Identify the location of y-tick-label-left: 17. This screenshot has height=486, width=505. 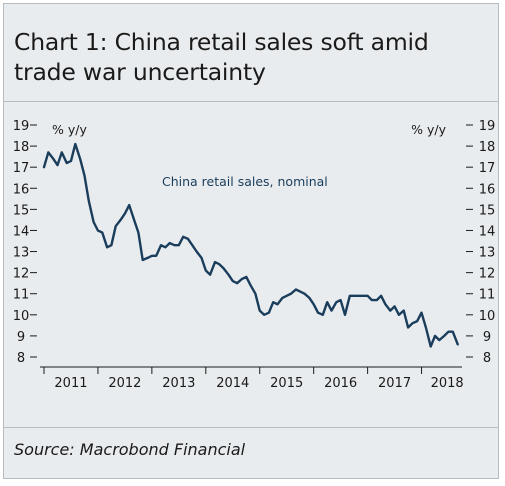
(21, 168).